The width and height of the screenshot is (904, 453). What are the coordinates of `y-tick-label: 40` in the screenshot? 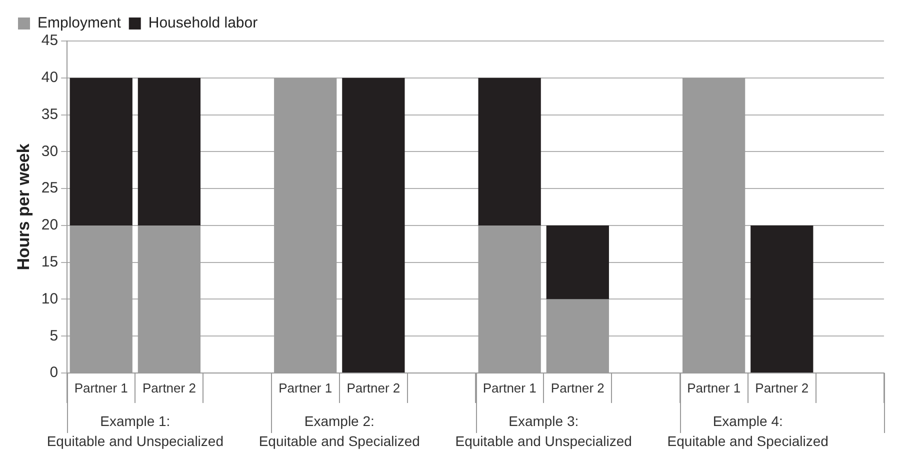 It's located at (49, 77).